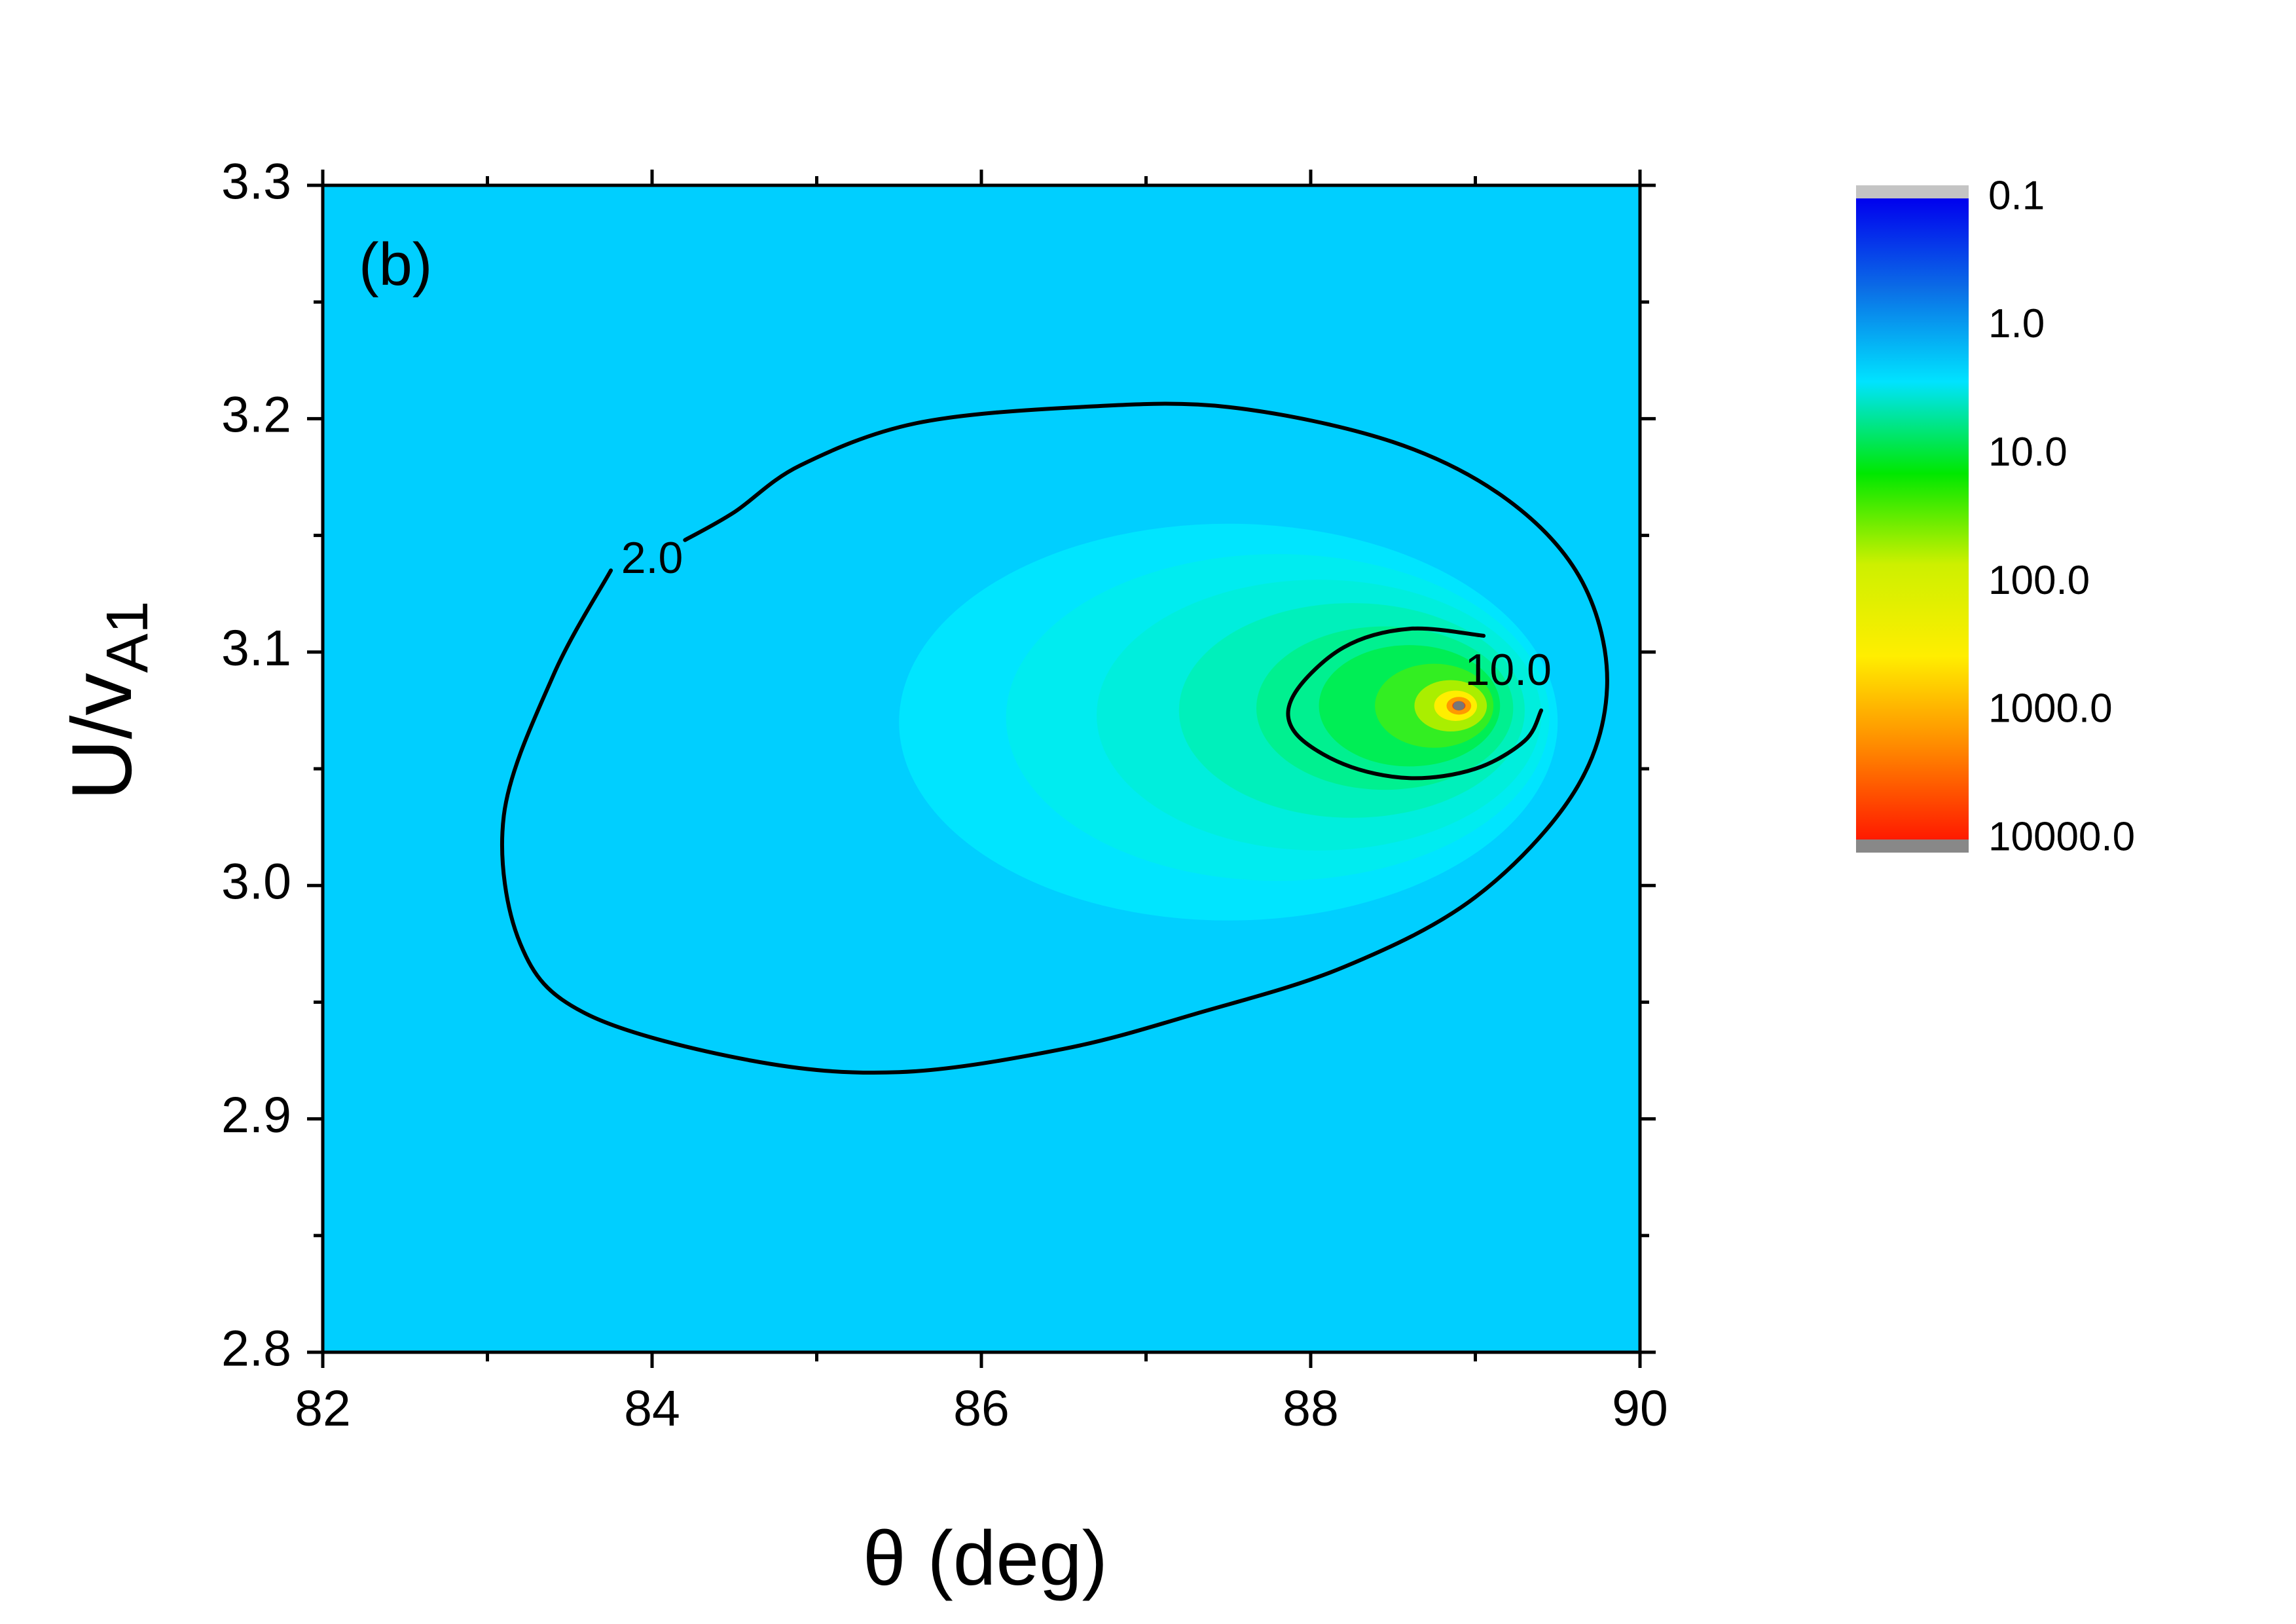 Image resolution: width=2296 pixels, height=1624 pixels. I want to click on contour-labels: 2.0 10.0, so click(1086, 614).